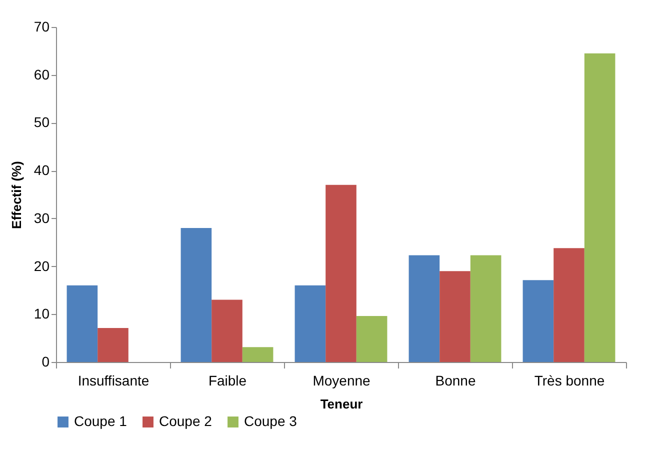 The height and width of the screenshot is (455, 660). What do you see at coordinates (341, 380) in the screenshot?
I see `x-tick-label: Moyenne` at bounding box center [341, 380].